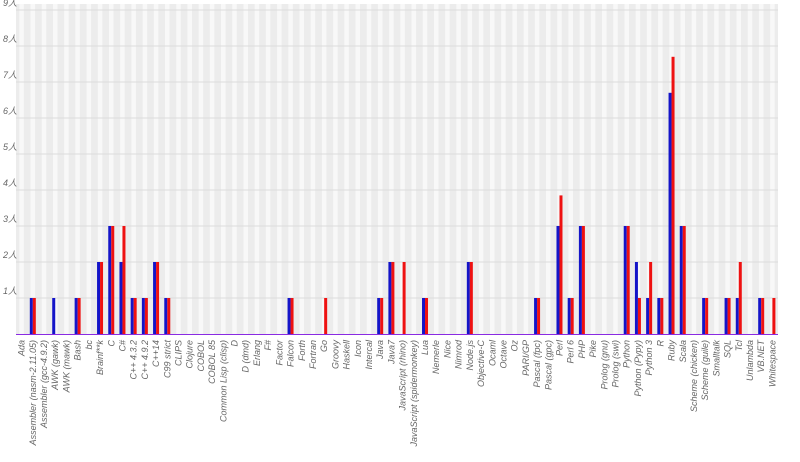 This screenshot has width=800, height=462. What do you see at coordinates (10, 219) in the screenshot?
I see `y-tick-label: 3人` at bounding box center [10, 219].